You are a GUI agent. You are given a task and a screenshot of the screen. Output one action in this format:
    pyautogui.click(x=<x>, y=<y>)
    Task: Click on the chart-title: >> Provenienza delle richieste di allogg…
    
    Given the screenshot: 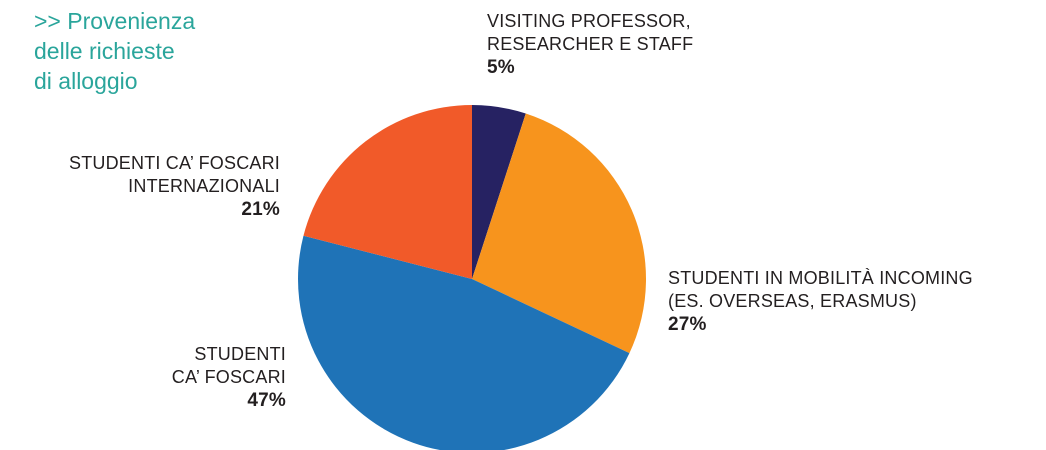 What is the action you would take?
    pyautogui.click(x=114, y=51)
    